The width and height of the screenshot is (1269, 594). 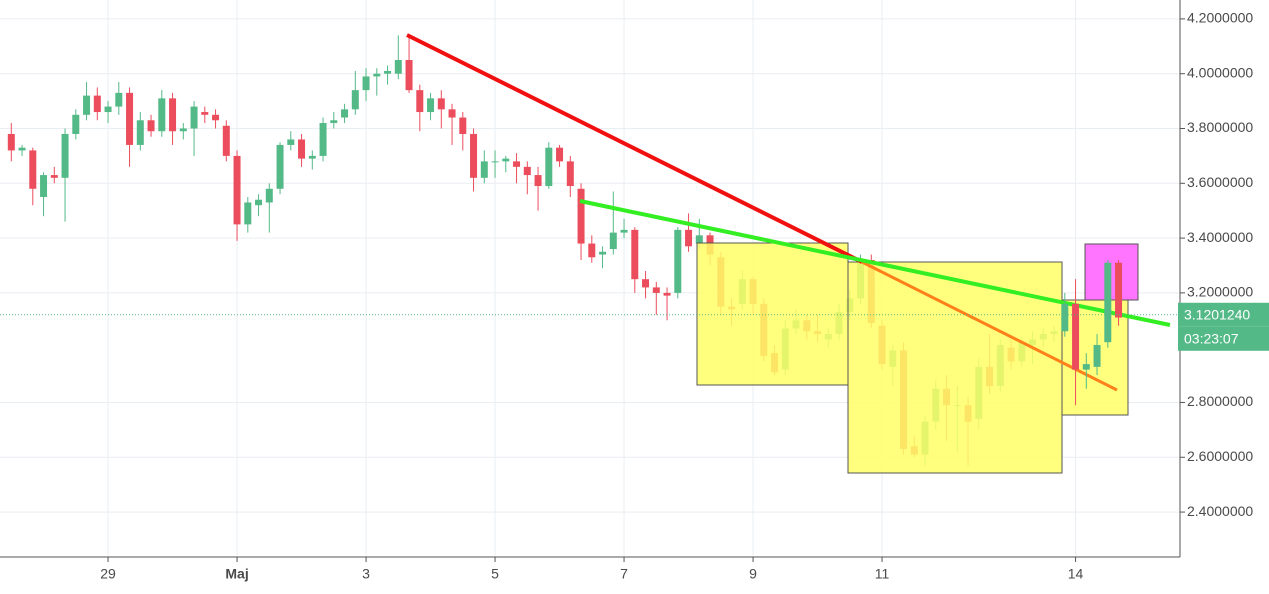 What do you see at coordinates (1220, 127) in the screenshot?
I see `y-tick-label: 3.8000000` at bounding box center [1220, 127].